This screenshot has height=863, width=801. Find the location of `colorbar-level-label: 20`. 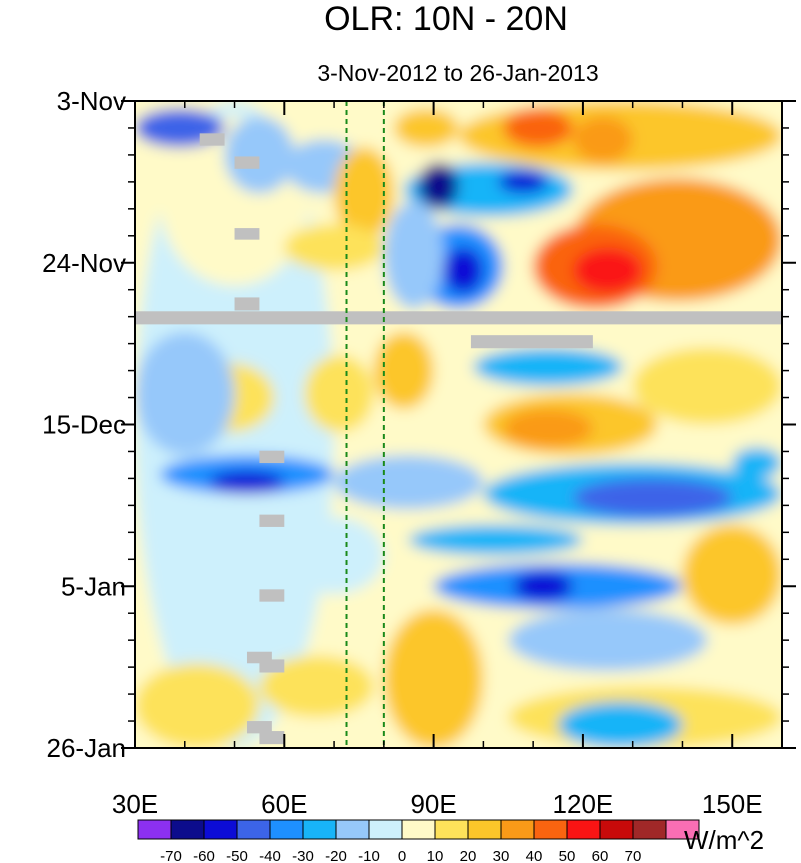

colorbar-level-label: 20 is located at coordinates (468, 855).